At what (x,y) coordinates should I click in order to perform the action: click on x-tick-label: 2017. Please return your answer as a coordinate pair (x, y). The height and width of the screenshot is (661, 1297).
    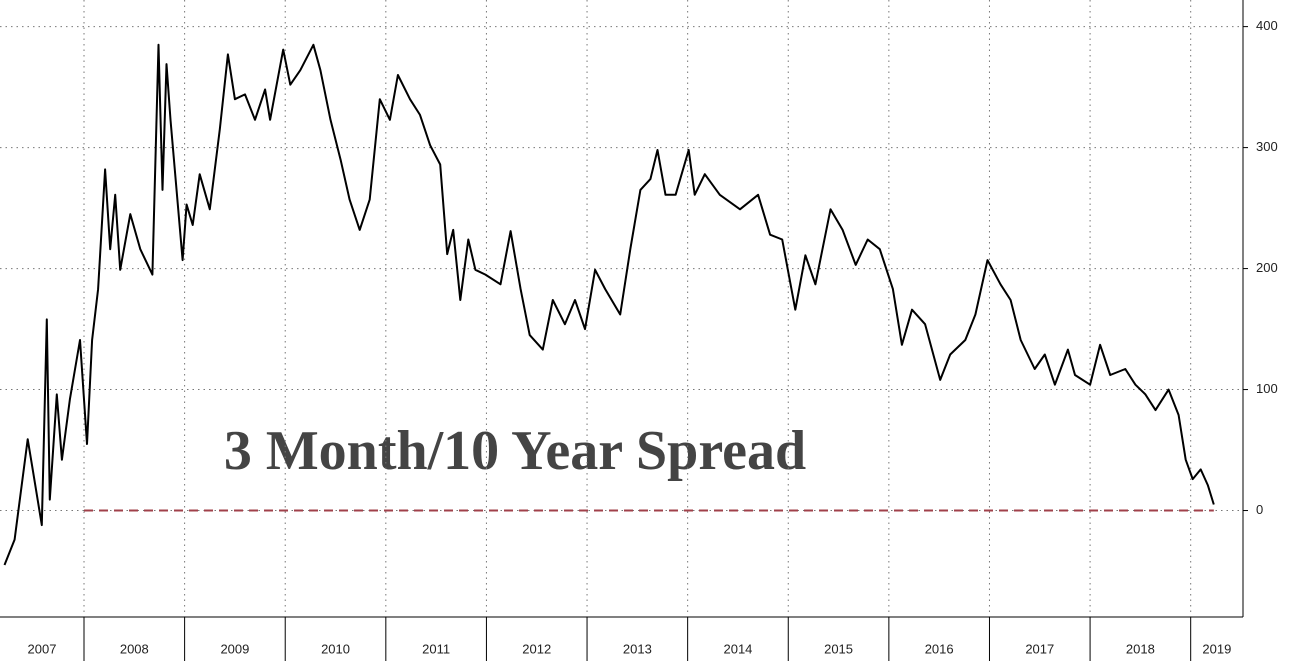
    Looking at the image, I should click on (1039, 648).